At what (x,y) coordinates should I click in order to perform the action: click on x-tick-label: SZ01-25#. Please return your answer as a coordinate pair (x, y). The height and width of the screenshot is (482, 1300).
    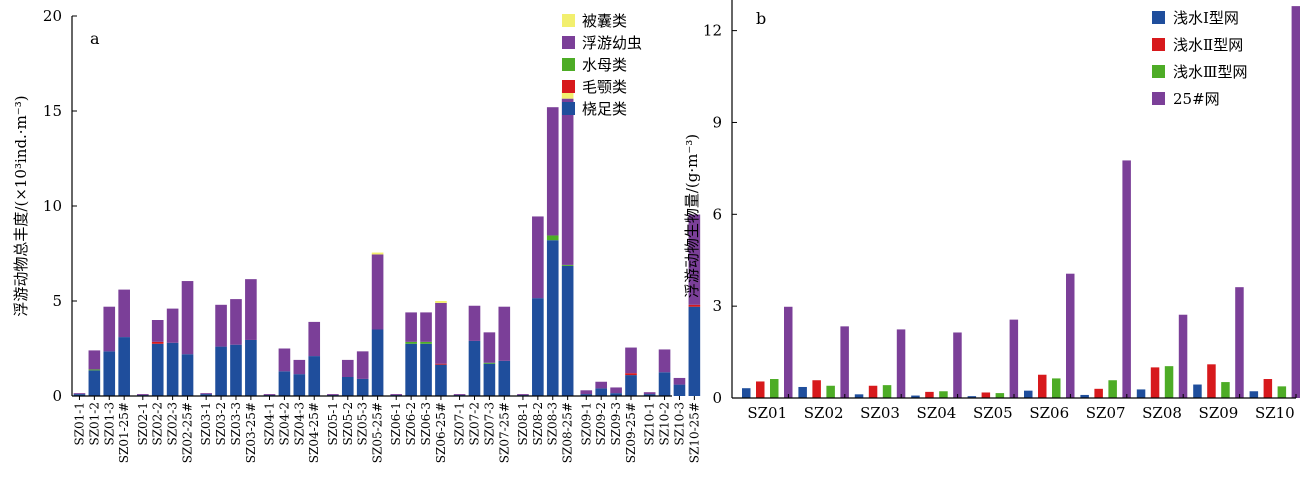
    Looking at the image, I should click on (124, 432).